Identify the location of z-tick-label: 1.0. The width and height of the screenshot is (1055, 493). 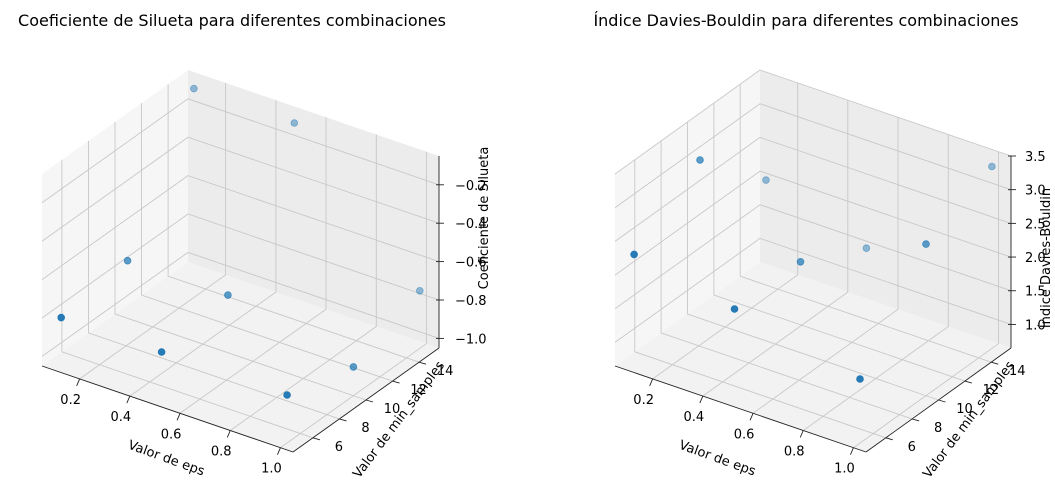
(1035, 325).